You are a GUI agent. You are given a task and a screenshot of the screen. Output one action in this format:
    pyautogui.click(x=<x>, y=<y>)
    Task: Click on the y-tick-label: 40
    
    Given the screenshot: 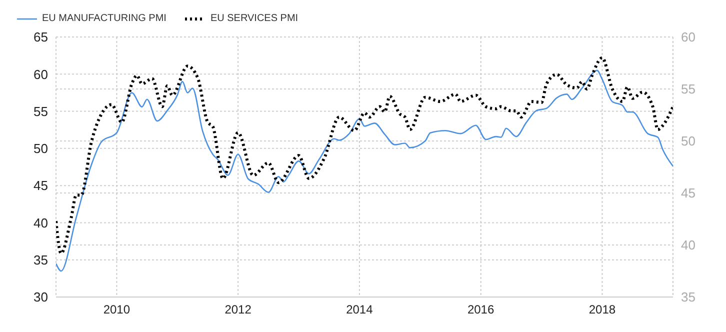 What is the action you would take?
    pyautogui.click(x=41, y=222)
    